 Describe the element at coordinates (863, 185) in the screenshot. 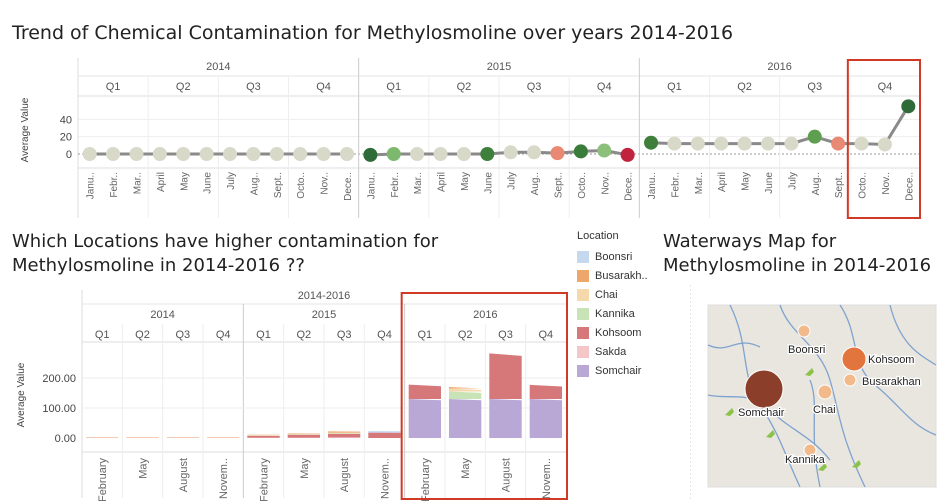

I see `x-tick-label: Octo..` at that location.